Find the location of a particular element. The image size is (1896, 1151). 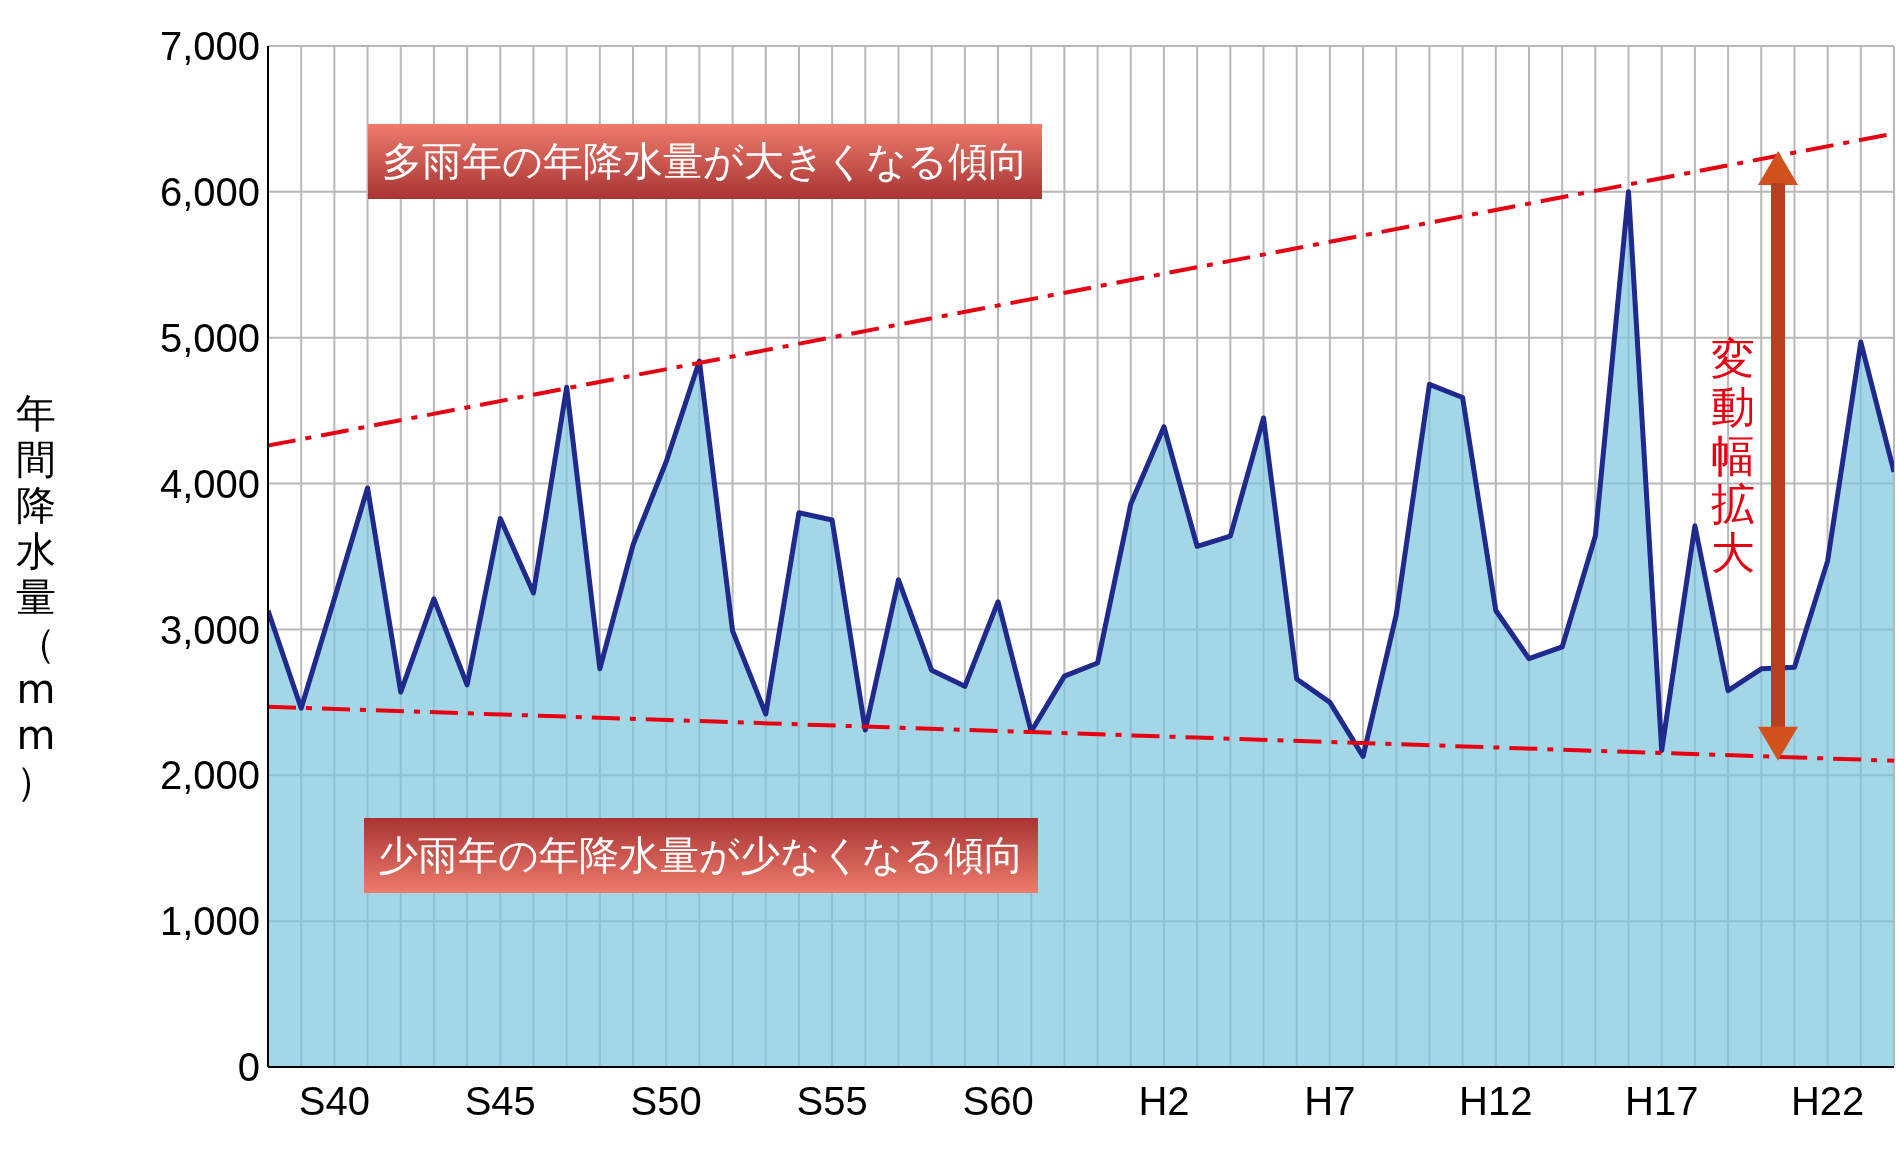

annotation: 少雨年の年降水量が少なくなる傾向 is located at coordinates (701, 855).